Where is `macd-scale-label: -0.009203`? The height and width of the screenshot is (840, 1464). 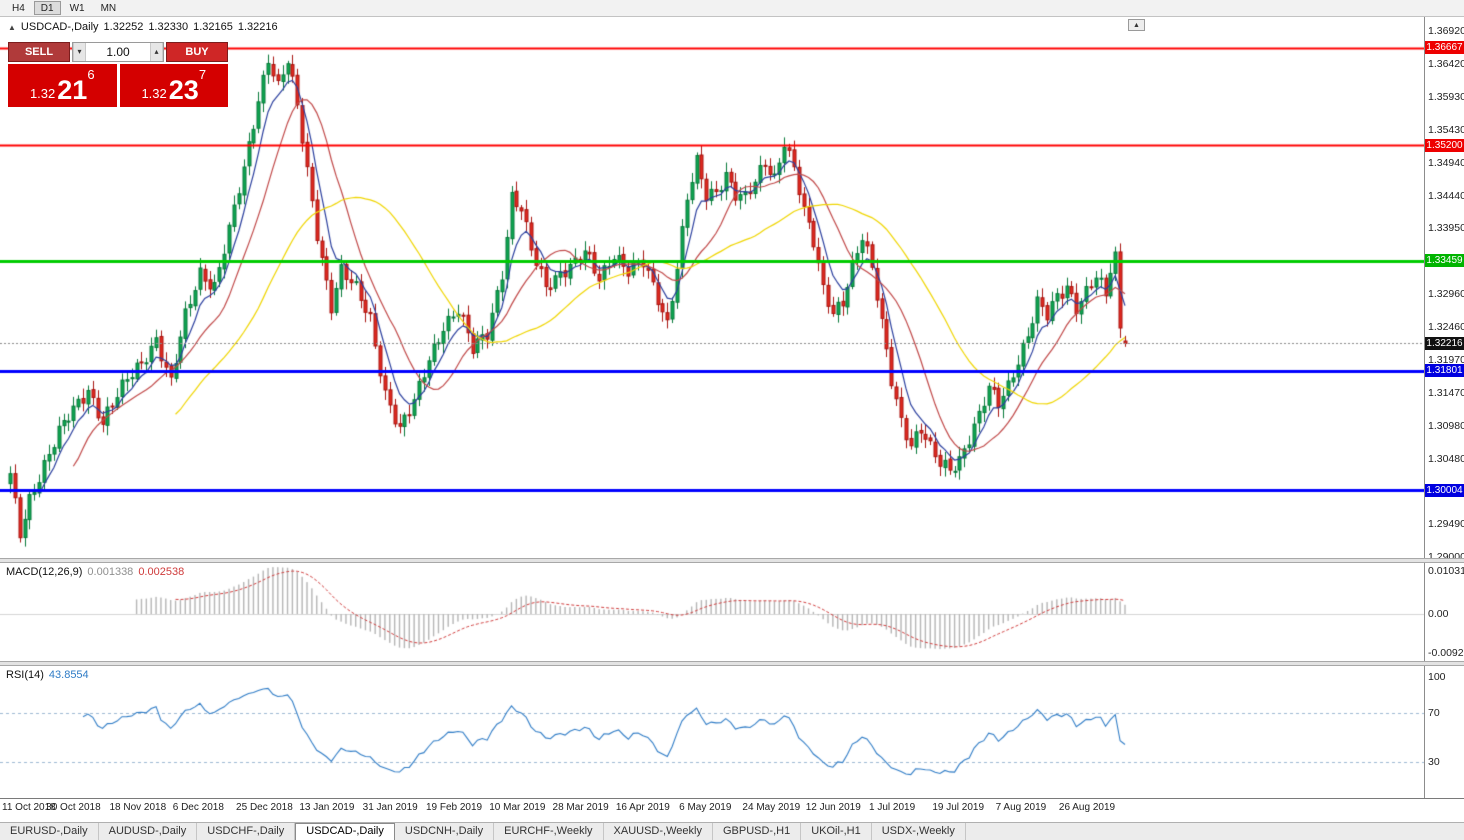
macd-scale-label: -0.009203 is located at coordinates (1446, 652).